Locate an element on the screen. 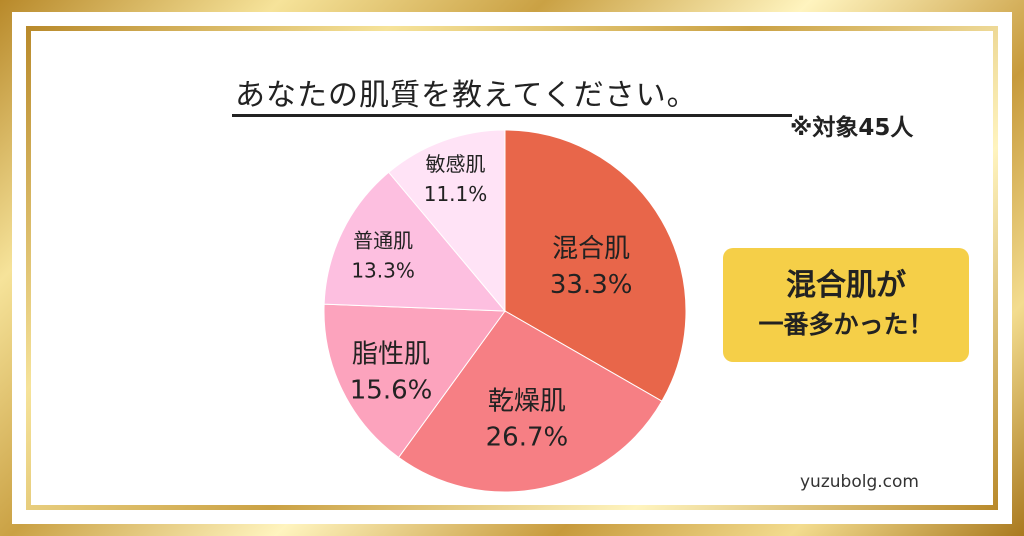 The image size is (1024, 536). title-underline is located at coordinates (512, 115).